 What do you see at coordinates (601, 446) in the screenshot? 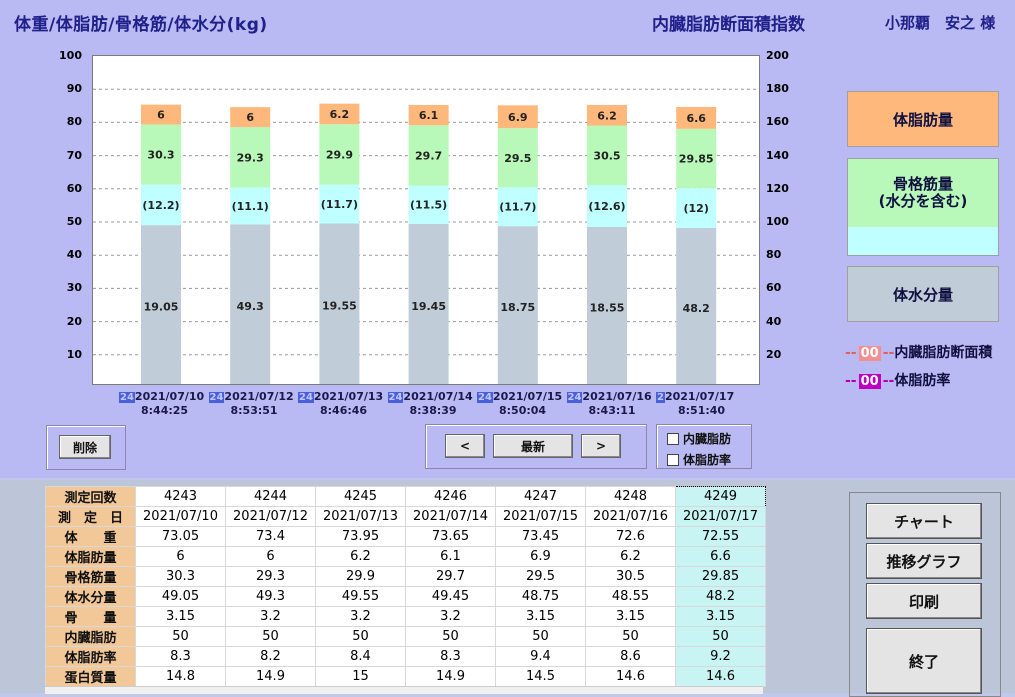
I see `next-button: >` at bounding box center [601, 446].